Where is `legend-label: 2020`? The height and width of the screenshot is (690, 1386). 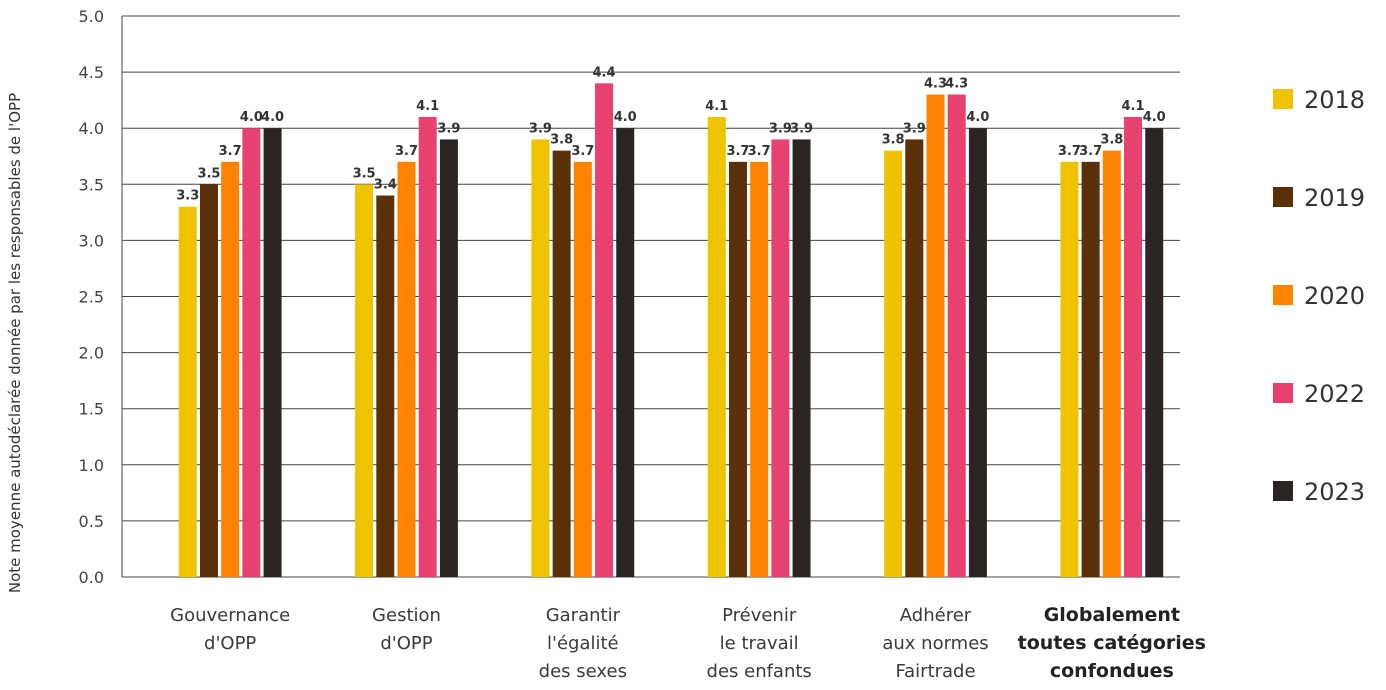
legend-label: 2020 is located at coordinates (1334, 296).